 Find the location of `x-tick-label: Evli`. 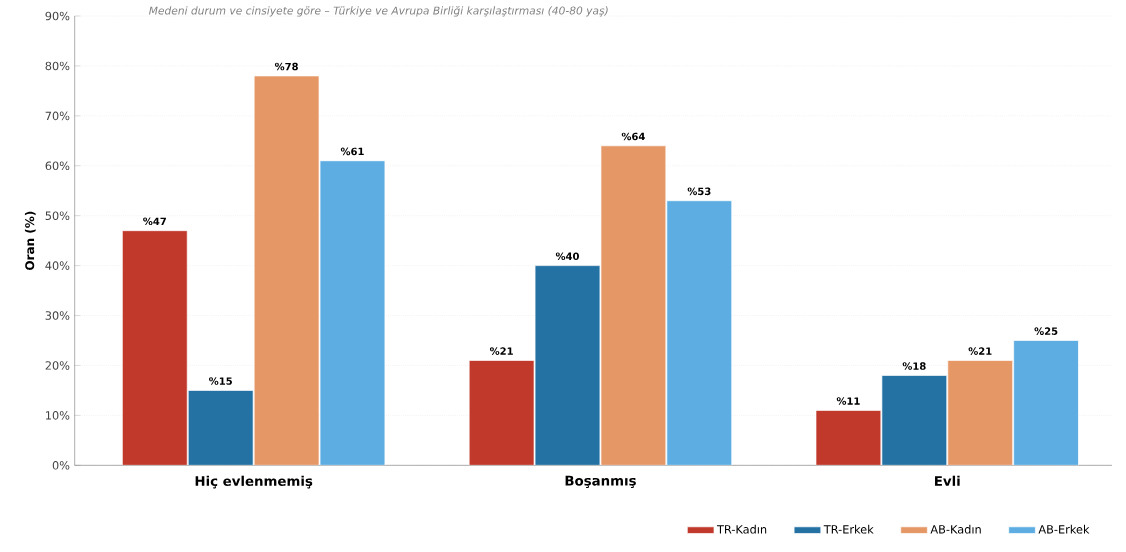

x-tick-label: Evli is located at coordinates (947, 480).